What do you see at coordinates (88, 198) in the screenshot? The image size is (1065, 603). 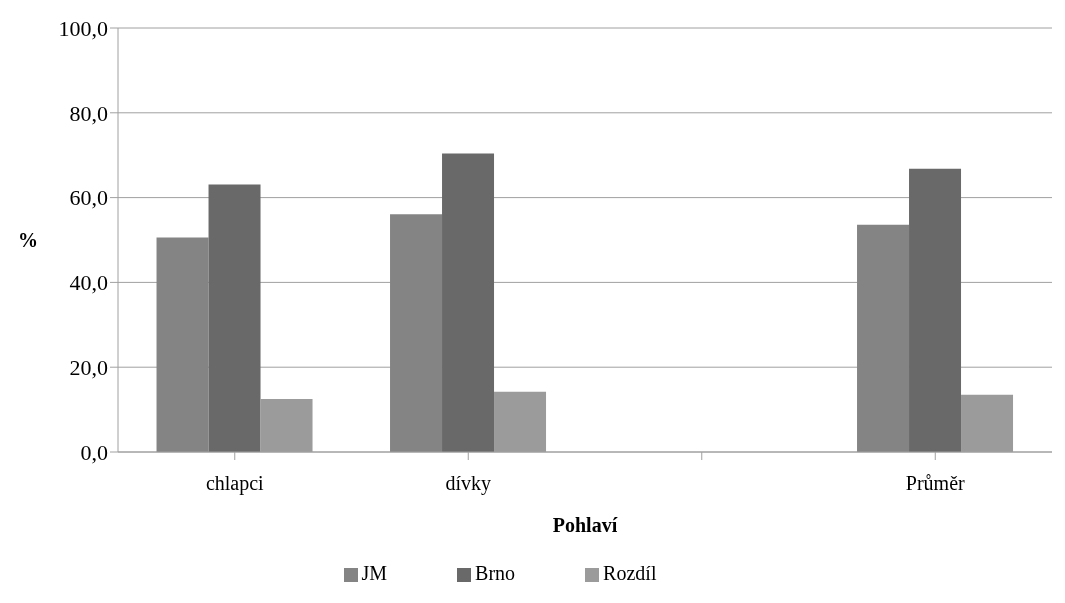 I see `y-tick-label: 60,0` at bounding box center [88, 198].